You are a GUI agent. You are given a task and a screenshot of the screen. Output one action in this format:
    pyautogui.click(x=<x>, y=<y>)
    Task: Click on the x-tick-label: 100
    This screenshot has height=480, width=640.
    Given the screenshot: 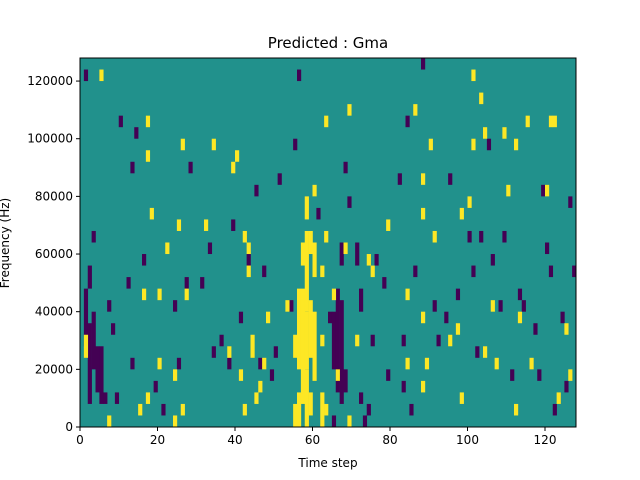 What is the action you would take?
    pyautogui.click(x=467, y=440)
    